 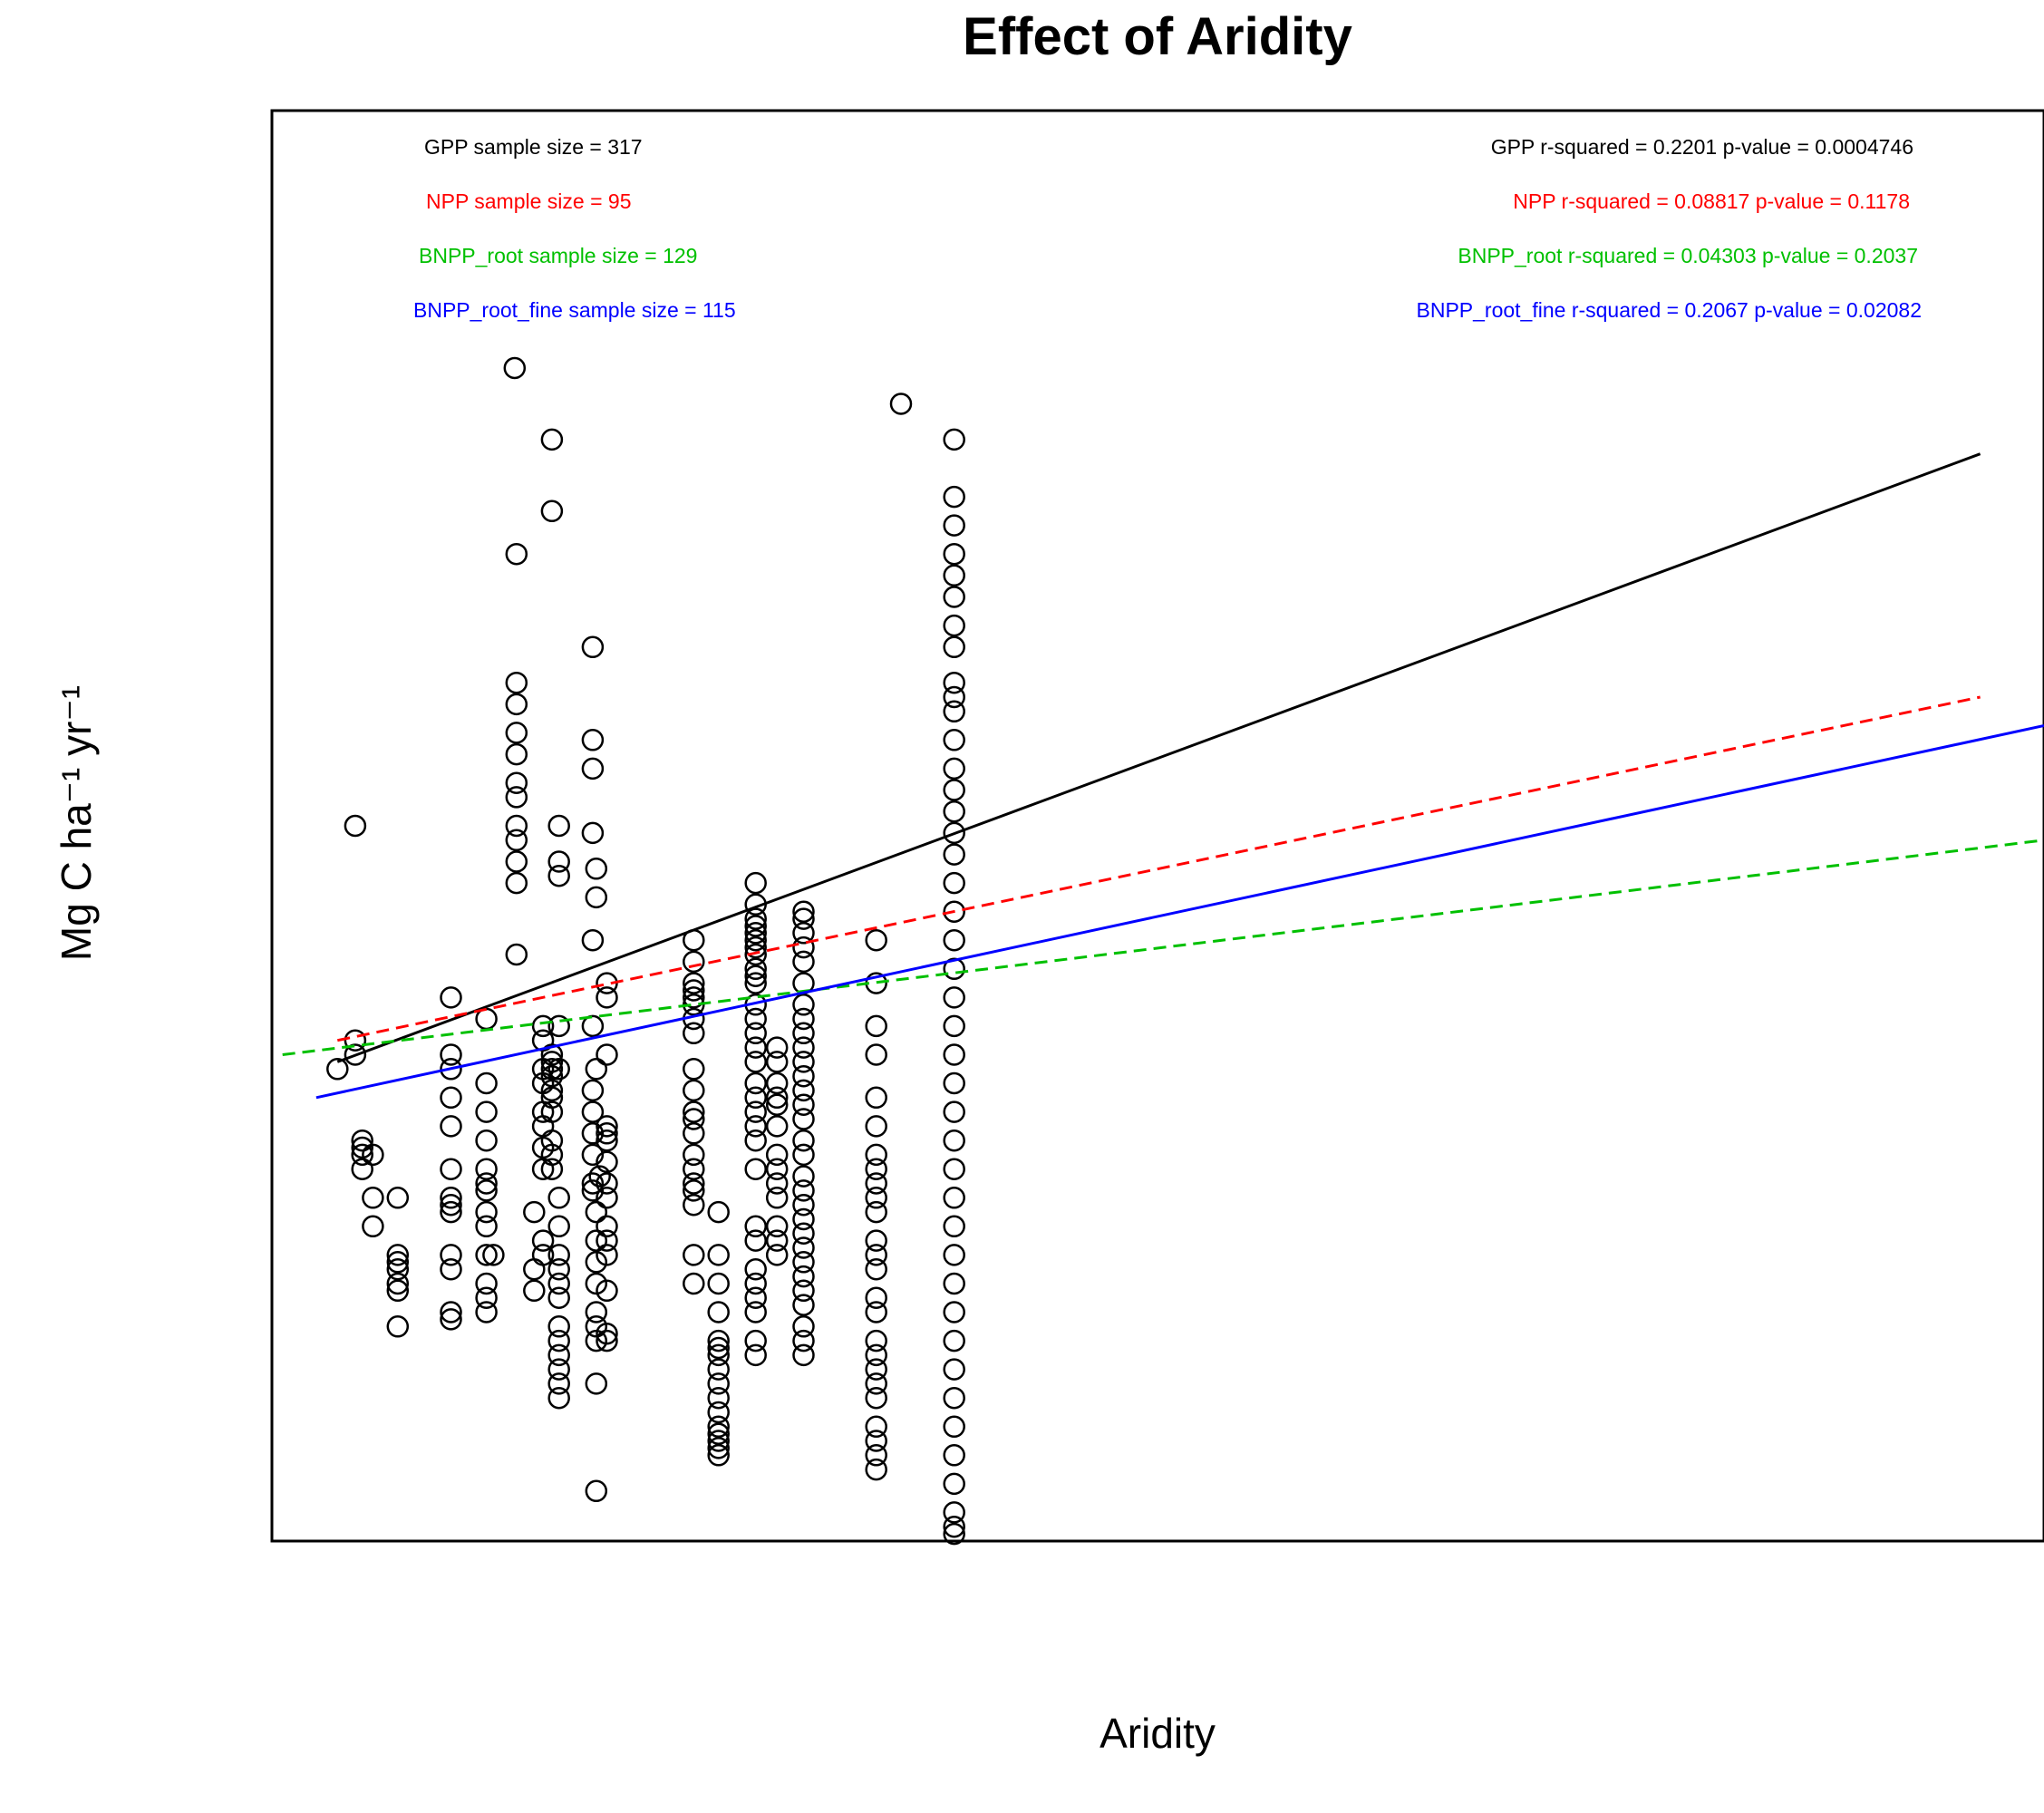 I want to click on x-axis-label: Aridity, so click(x=1157, y=1733).